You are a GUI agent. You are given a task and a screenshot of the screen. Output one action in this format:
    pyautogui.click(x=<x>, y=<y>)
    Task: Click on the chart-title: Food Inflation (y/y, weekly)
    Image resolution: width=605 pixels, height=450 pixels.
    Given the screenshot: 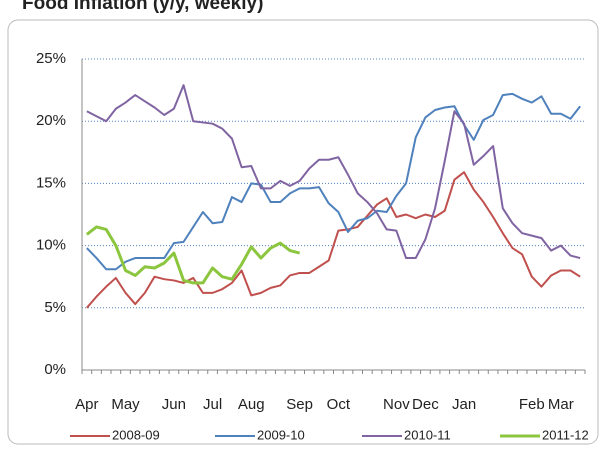 What is the action you would take?
    pyautogui.click(x=142, y=7)
    